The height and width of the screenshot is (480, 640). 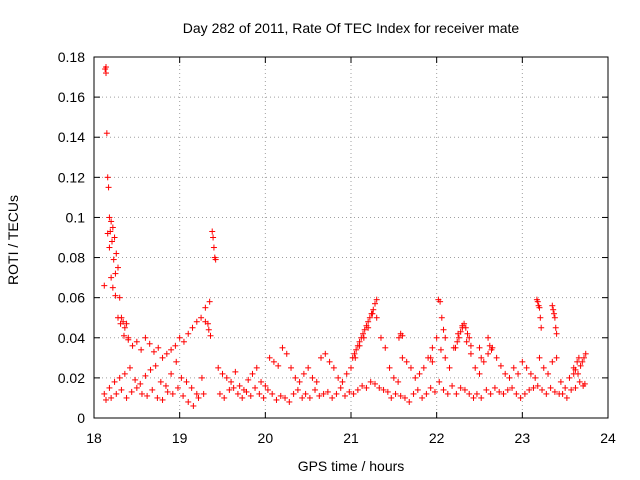 I want to click on y-axis-title: ROTI / TECUs, so click(x=13, y=240).